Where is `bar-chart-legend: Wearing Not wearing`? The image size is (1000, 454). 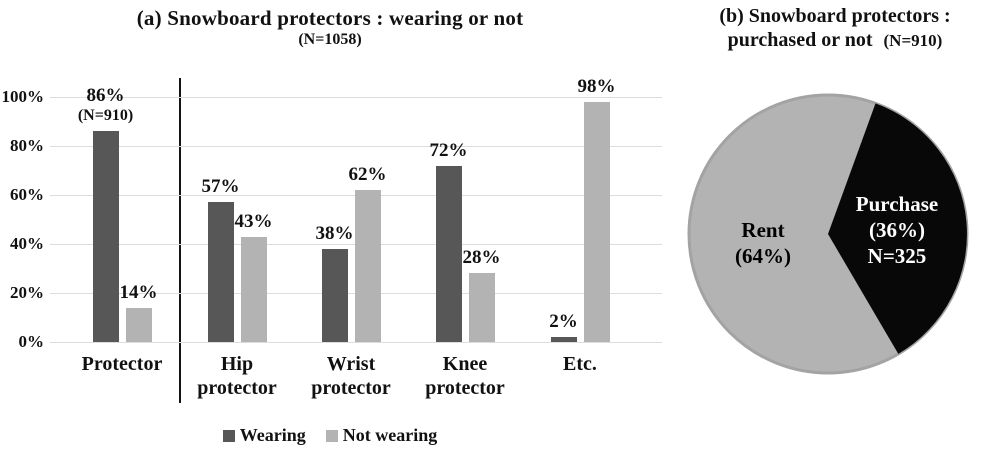 bar-chart-legend: Wearing Not wearing is located at coordinates (330, 435).